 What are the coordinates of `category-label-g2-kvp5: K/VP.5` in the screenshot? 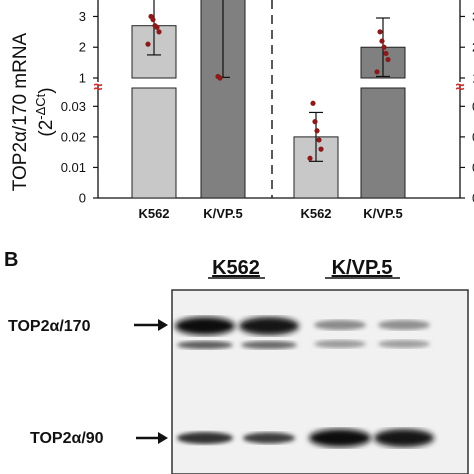 It's located at (383, 213).